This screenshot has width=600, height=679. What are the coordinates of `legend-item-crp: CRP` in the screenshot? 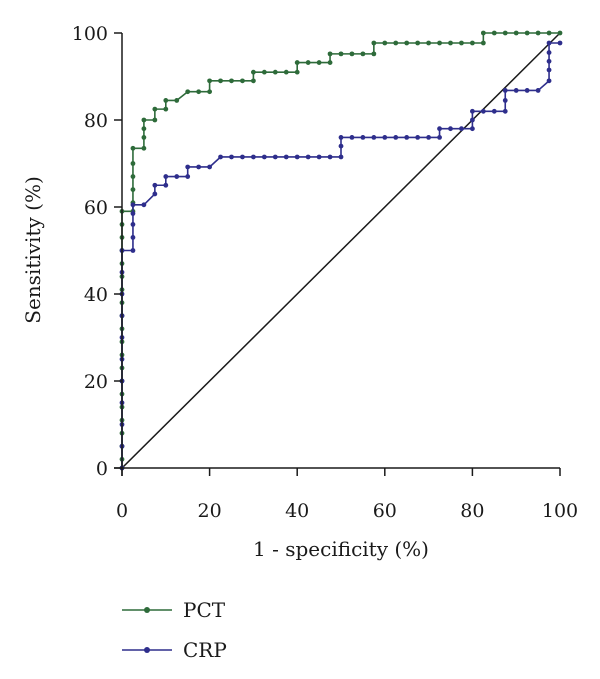 It's located at (174, 650).